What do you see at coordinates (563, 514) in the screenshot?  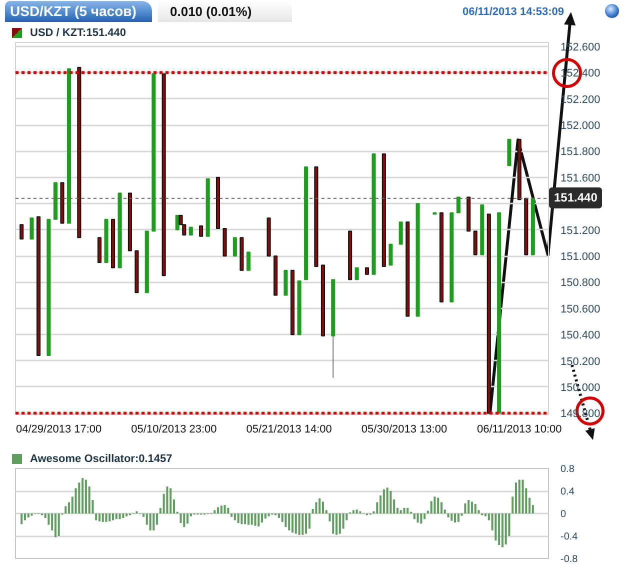 I see `y-tick-label: 0` at bounding box center [563, 514].